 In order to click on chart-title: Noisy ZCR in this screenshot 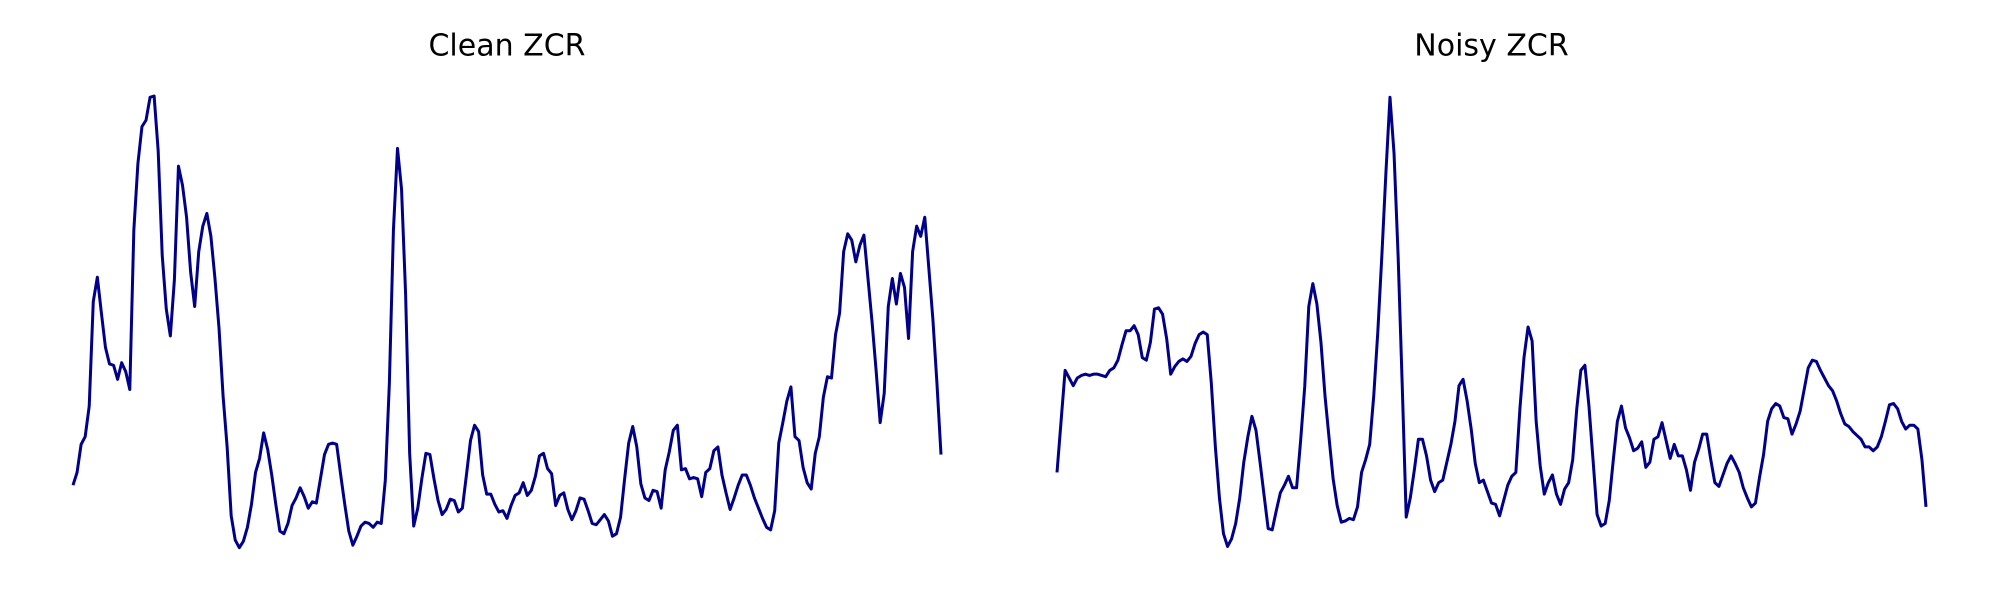, I will do `click(1491, 46)`.